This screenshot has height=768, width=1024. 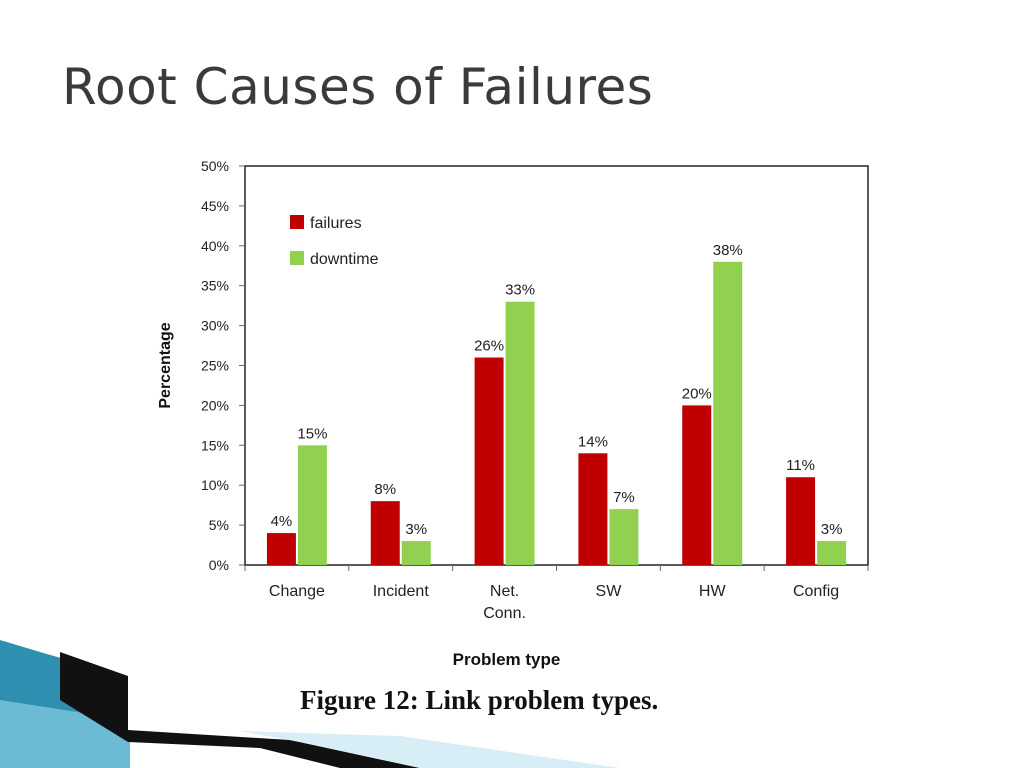 What do you see at coordinates (609, 591) in the screenshot?
I see `x-tick-label: SW` at bounding box center [609, 591].